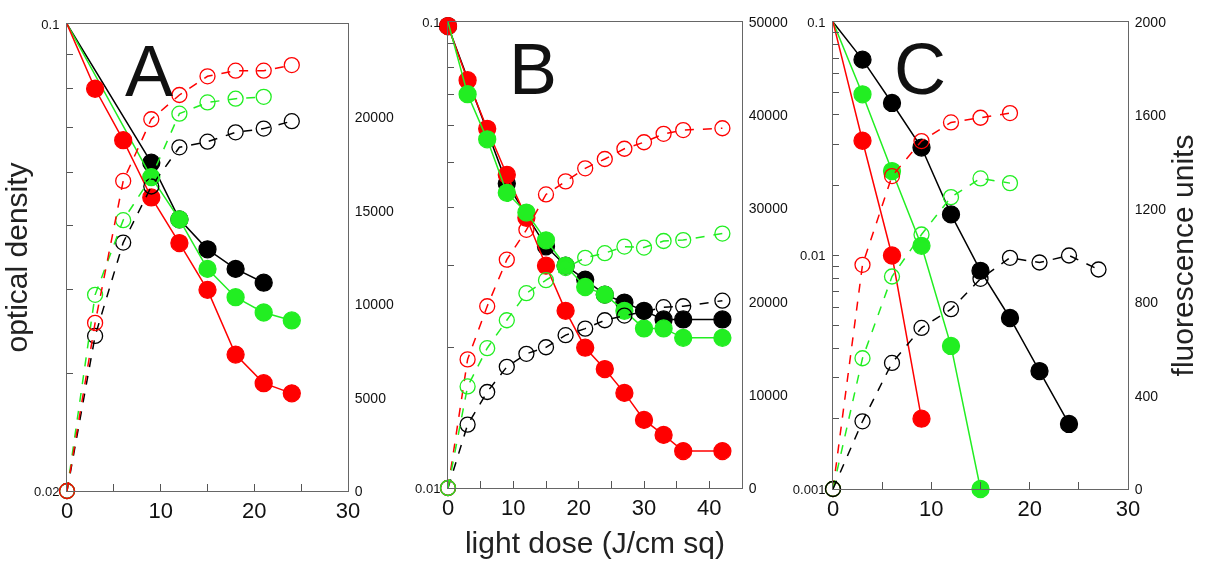 This screenshot has height=563, width=1206. What do you see at coordinates (709, 508) in the screenshot?
I see `x-tick-label: 40` at bounding box center [709, 508].